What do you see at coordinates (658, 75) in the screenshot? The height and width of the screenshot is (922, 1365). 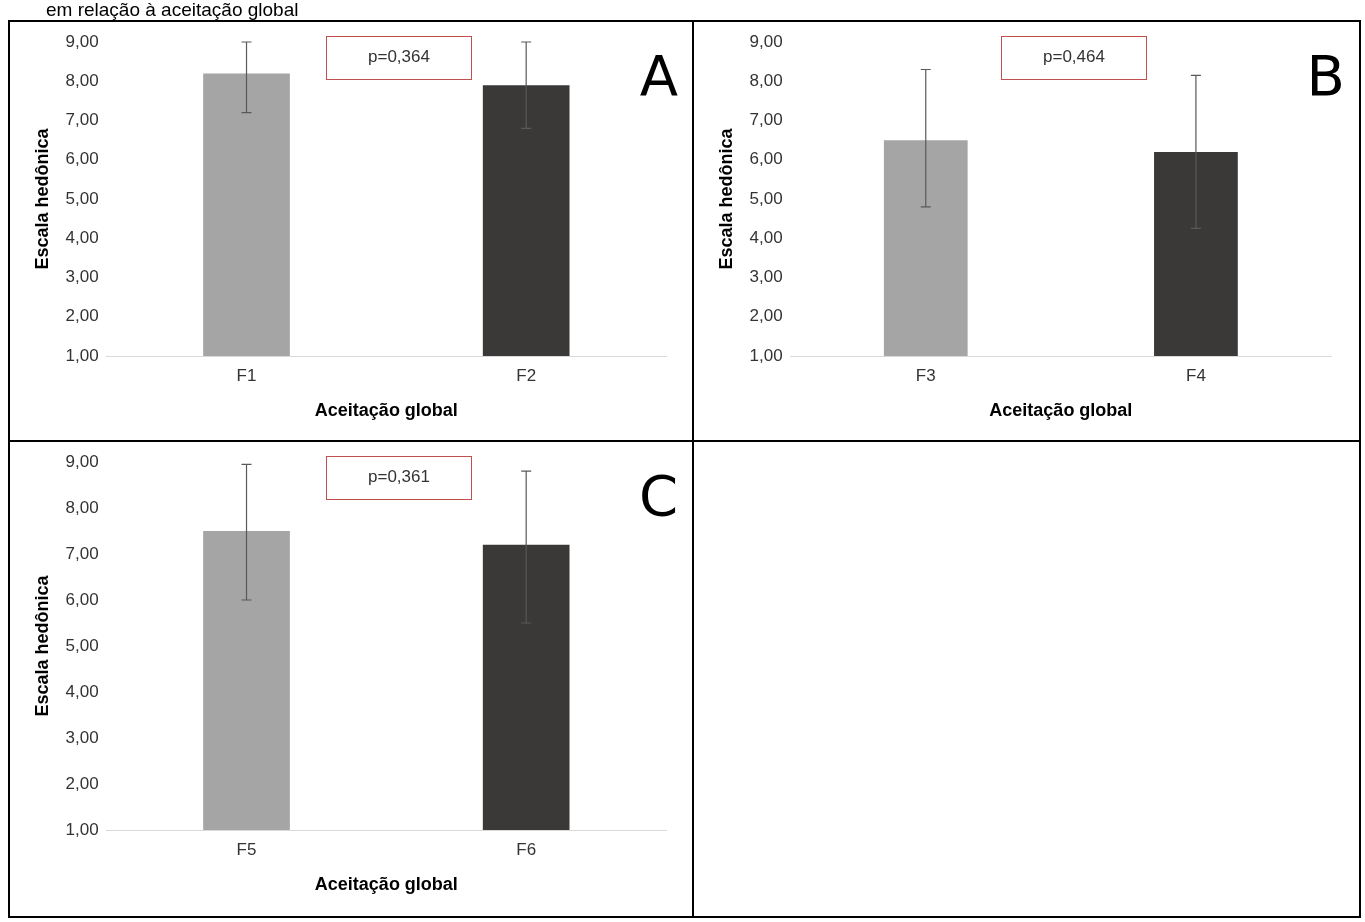 I see `annotation: A` at bounding box center [658, 75].